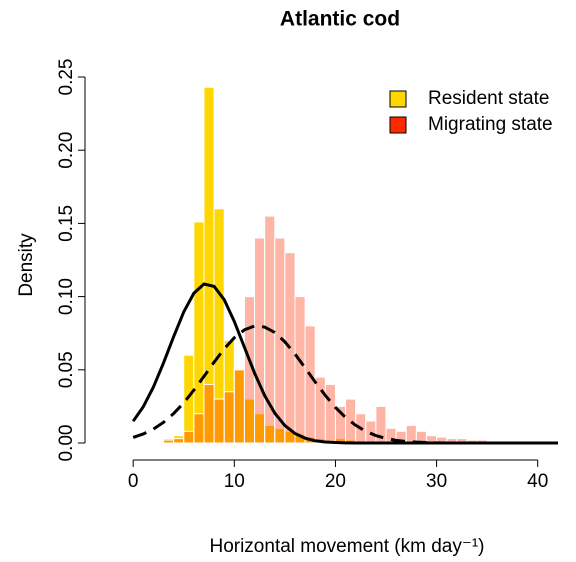 Image resolution: width=576 pixels, height=562 pixels. What do you see at coordinates (66, 150) in the screenshot?
I see `y-tick-label: 0.20` at bounding box center [66, 150].